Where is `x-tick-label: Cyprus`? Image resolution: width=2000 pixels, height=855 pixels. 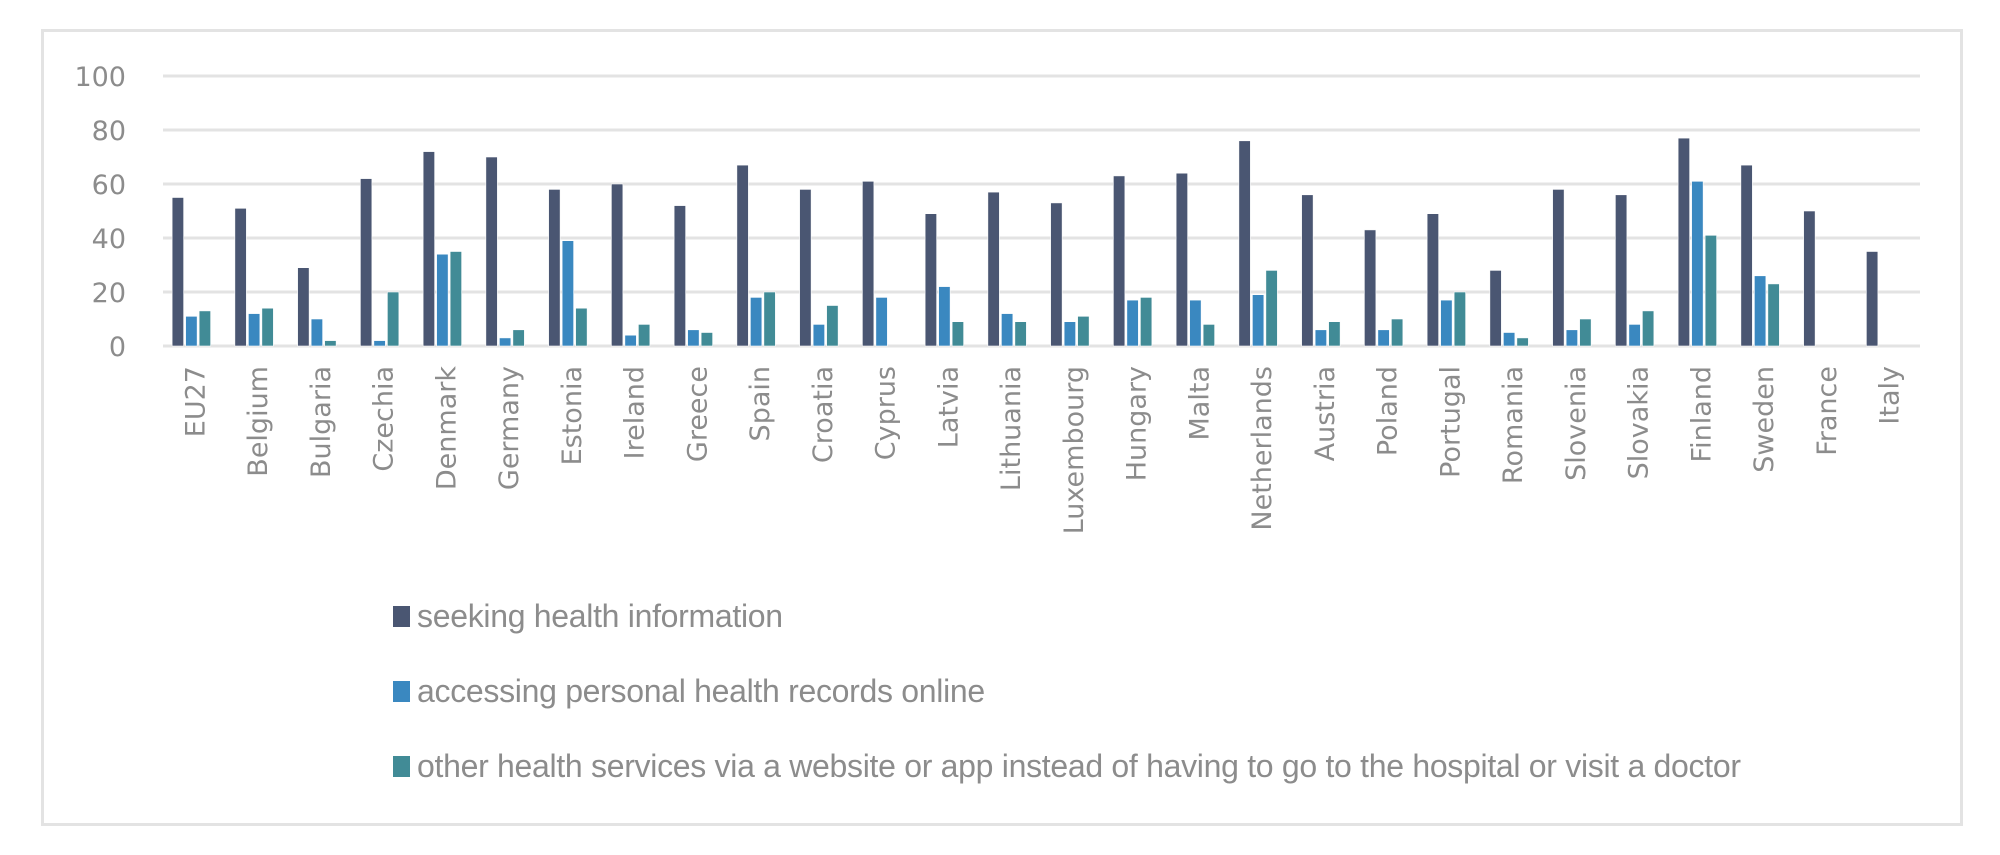 x-tick-label: Cyprus is located at coordinates (886, 413).